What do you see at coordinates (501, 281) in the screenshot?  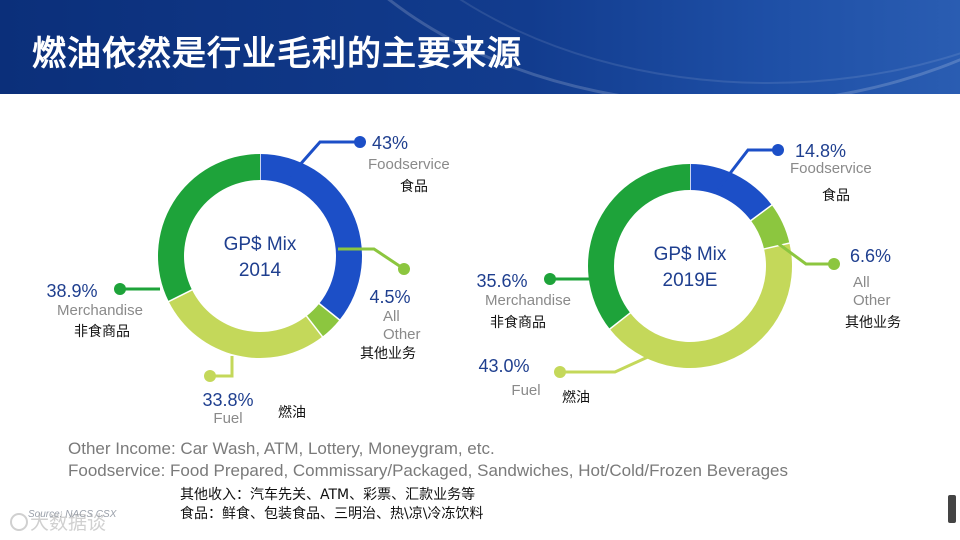 I see `data-label-value-merchandise: 35.6%` at bounding box center [501, 281].